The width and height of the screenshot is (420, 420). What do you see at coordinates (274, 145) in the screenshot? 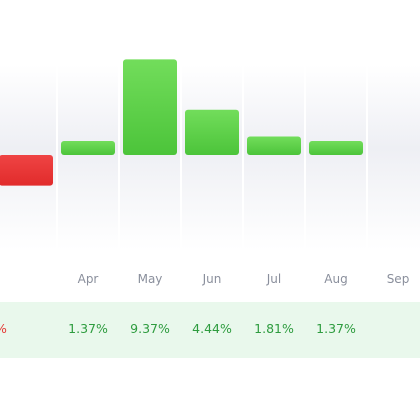
I see `bar-jul` at bounding box center [274, 145].